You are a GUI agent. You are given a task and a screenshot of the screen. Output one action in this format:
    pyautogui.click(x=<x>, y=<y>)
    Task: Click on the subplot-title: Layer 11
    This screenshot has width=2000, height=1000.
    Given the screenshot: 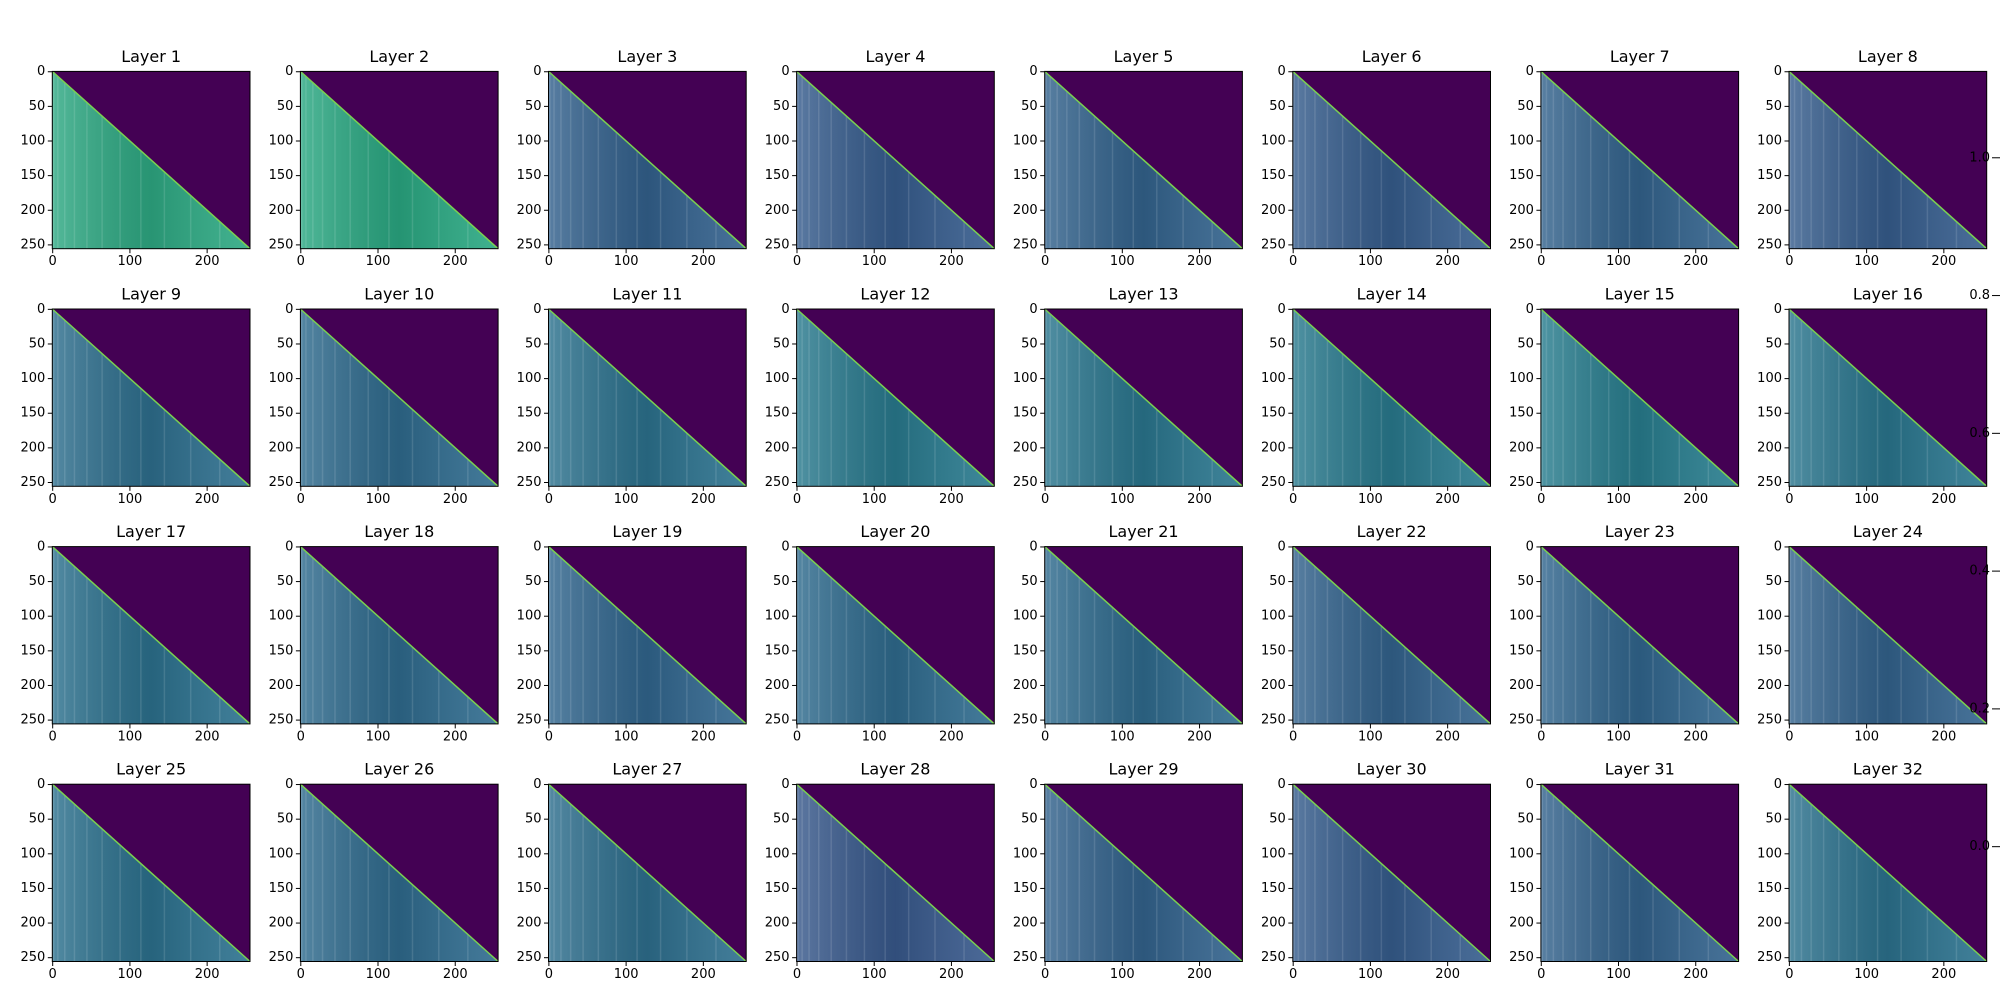 What is the action you would take?
    pyautogui.click(x=647, y=294)
    